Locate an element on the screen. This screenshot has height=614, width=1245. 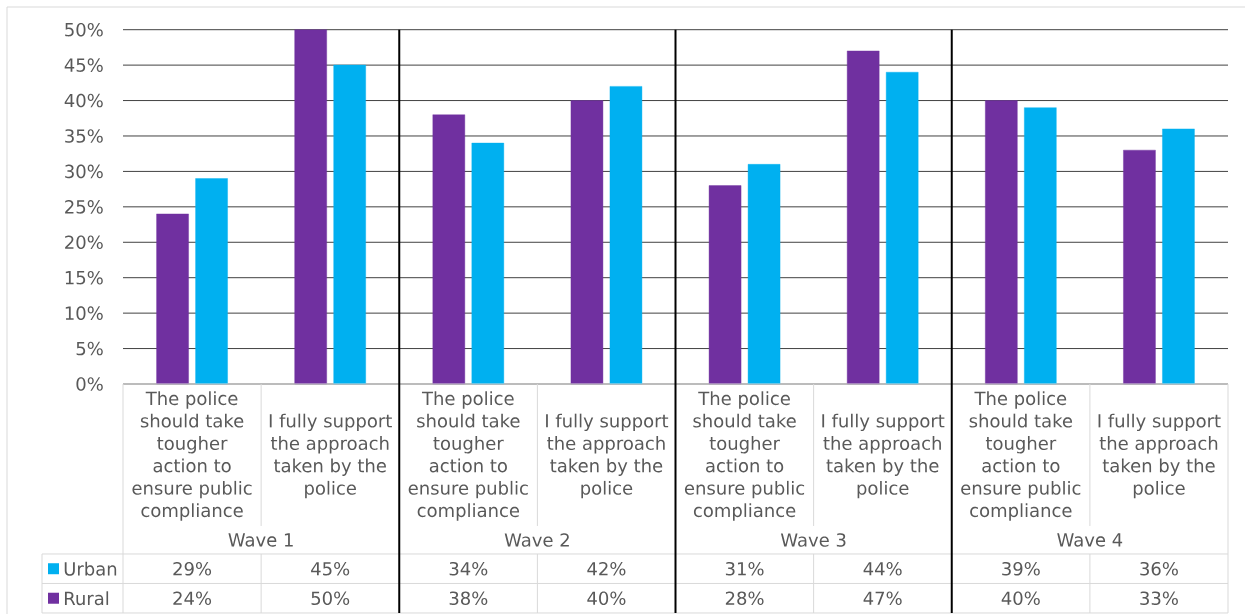
y-tick-label: 5% is located at coordinates (89, 348).